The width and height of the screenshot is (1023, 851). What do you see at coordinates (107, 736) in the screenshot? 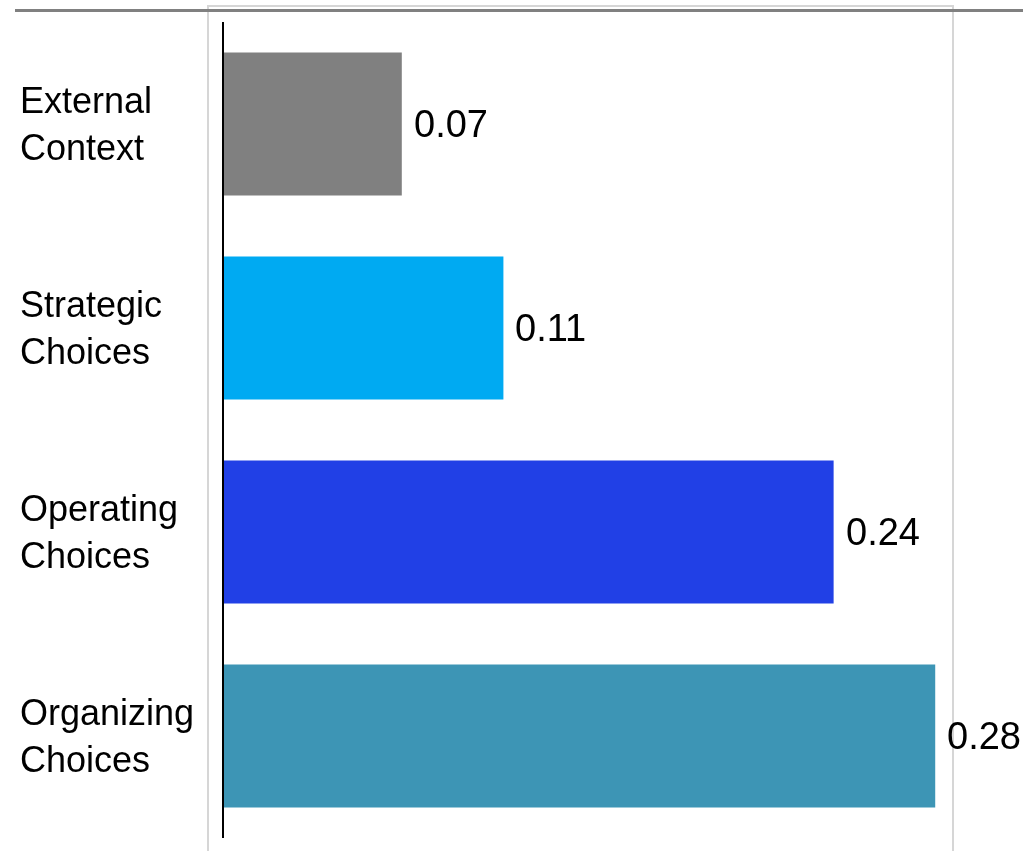
I see `y-tick-label: Organizing Choices` at bounding box center [107, 736].